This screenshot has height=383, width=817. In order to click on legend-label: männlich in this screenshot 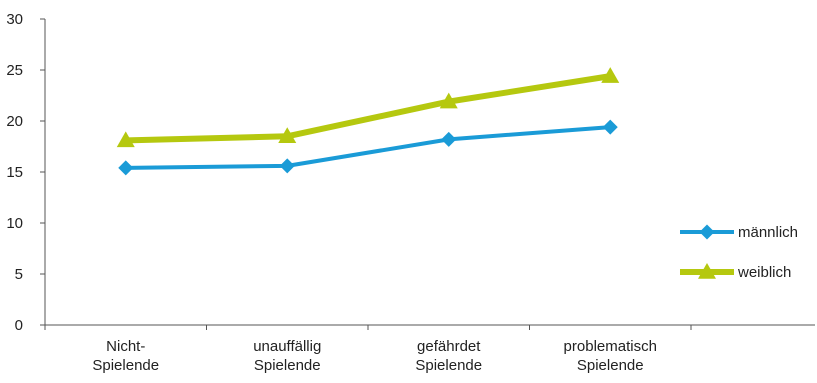, I will do `click(768, 232)`.